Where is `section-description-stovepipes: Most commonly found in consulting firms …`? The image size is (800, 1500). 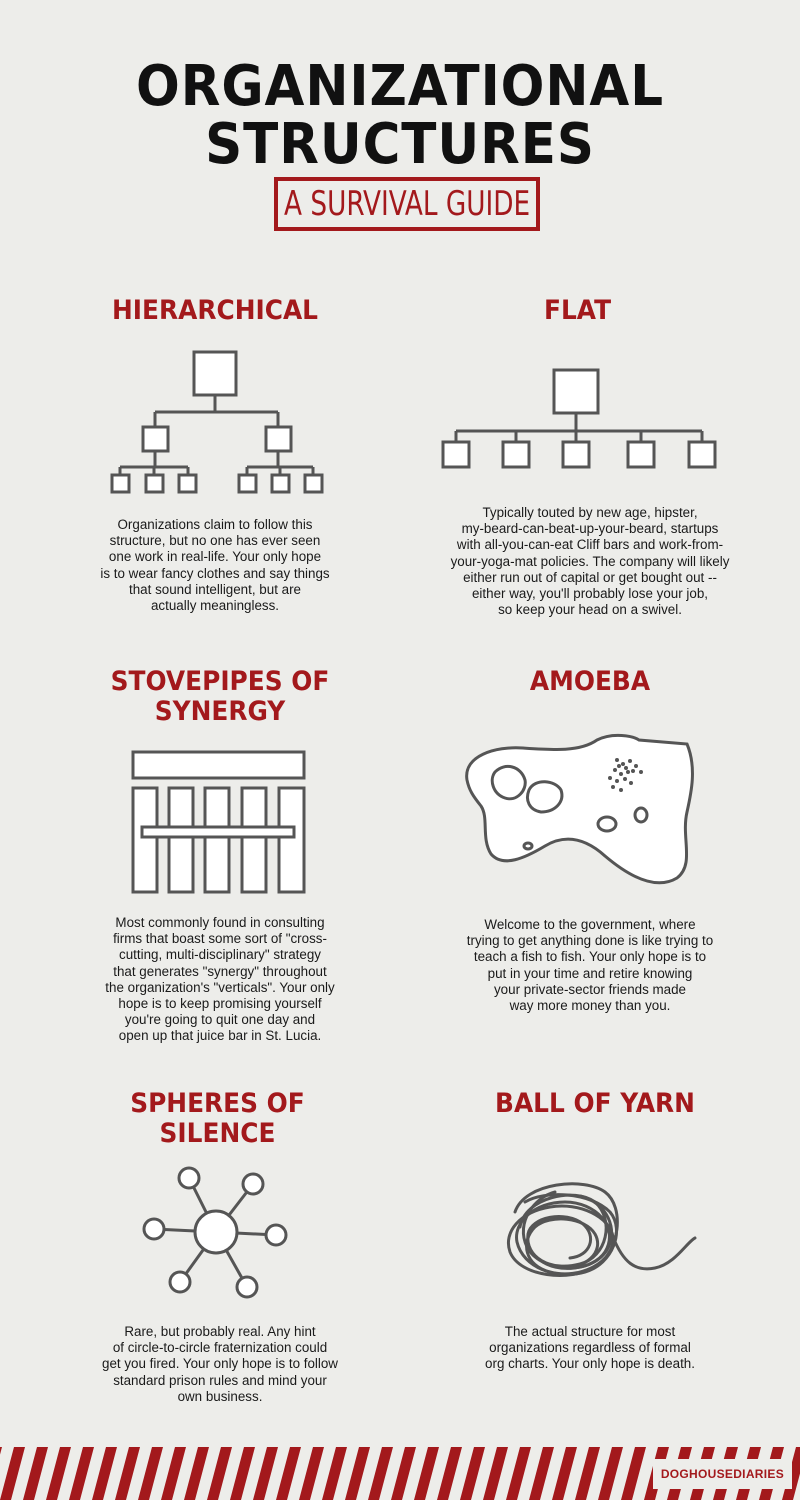
section-description-stovepipes: Most commonly found in consulting firms … is located at coordinates (220, 979).